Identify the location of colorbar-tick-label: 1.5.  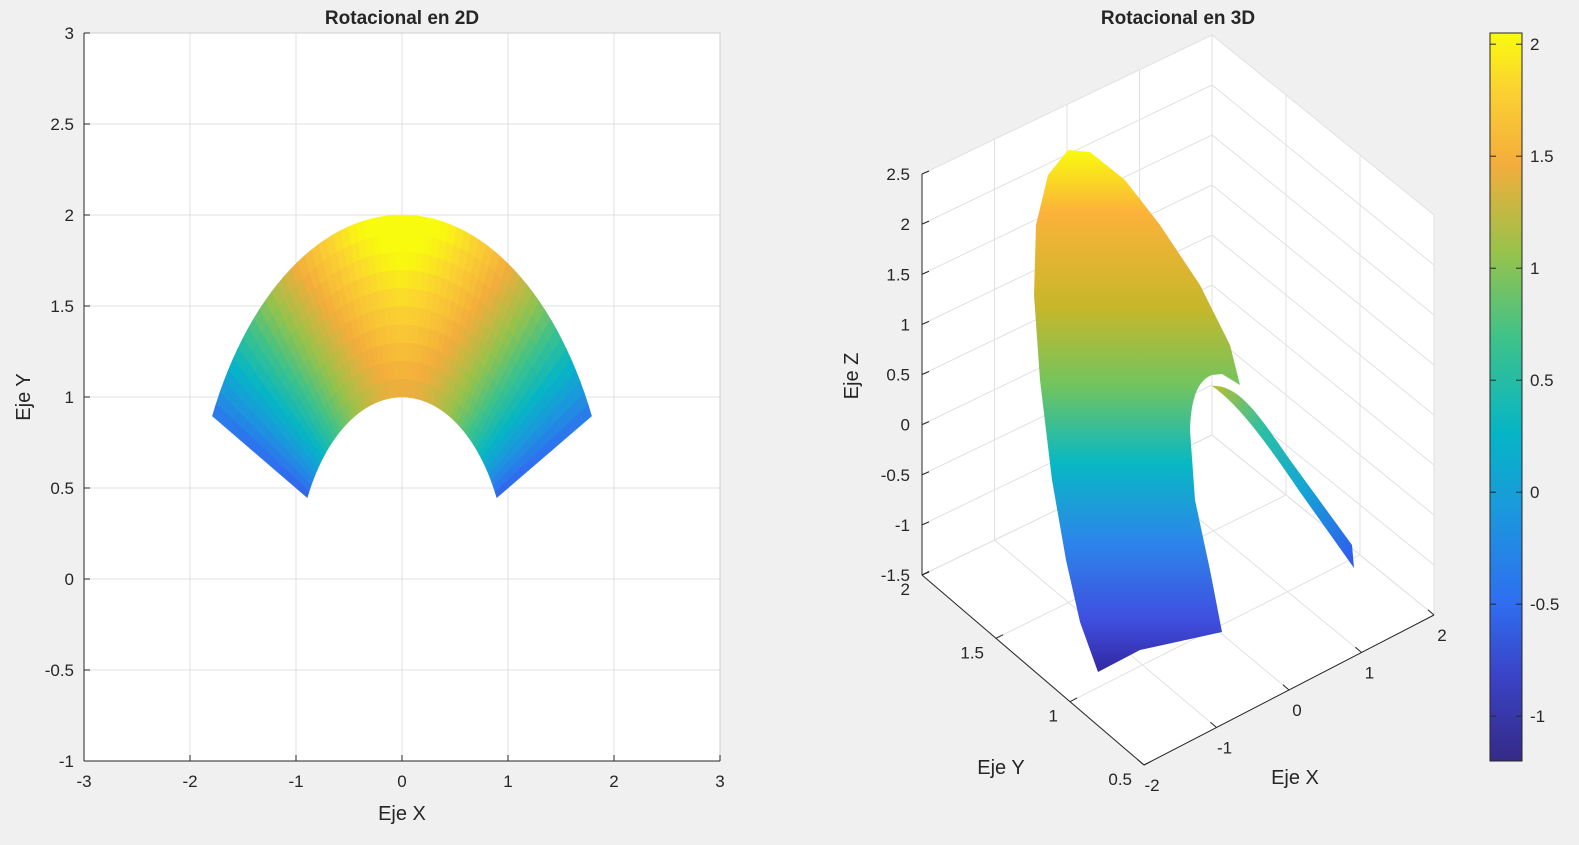
(1542, 156).